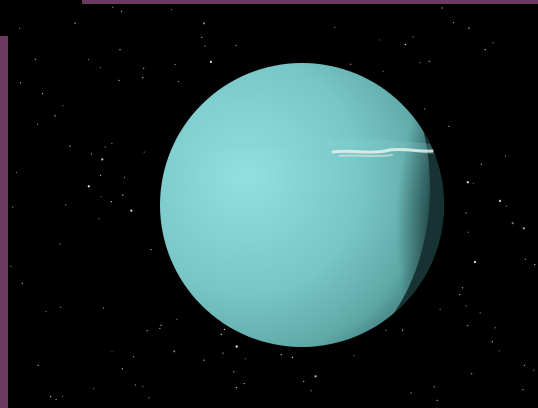 Image resolution: width=538 pixels, height=408 pixels. Describe the element at coordinates (41, 18) in the screenshot. I see `corner-block` at that location.